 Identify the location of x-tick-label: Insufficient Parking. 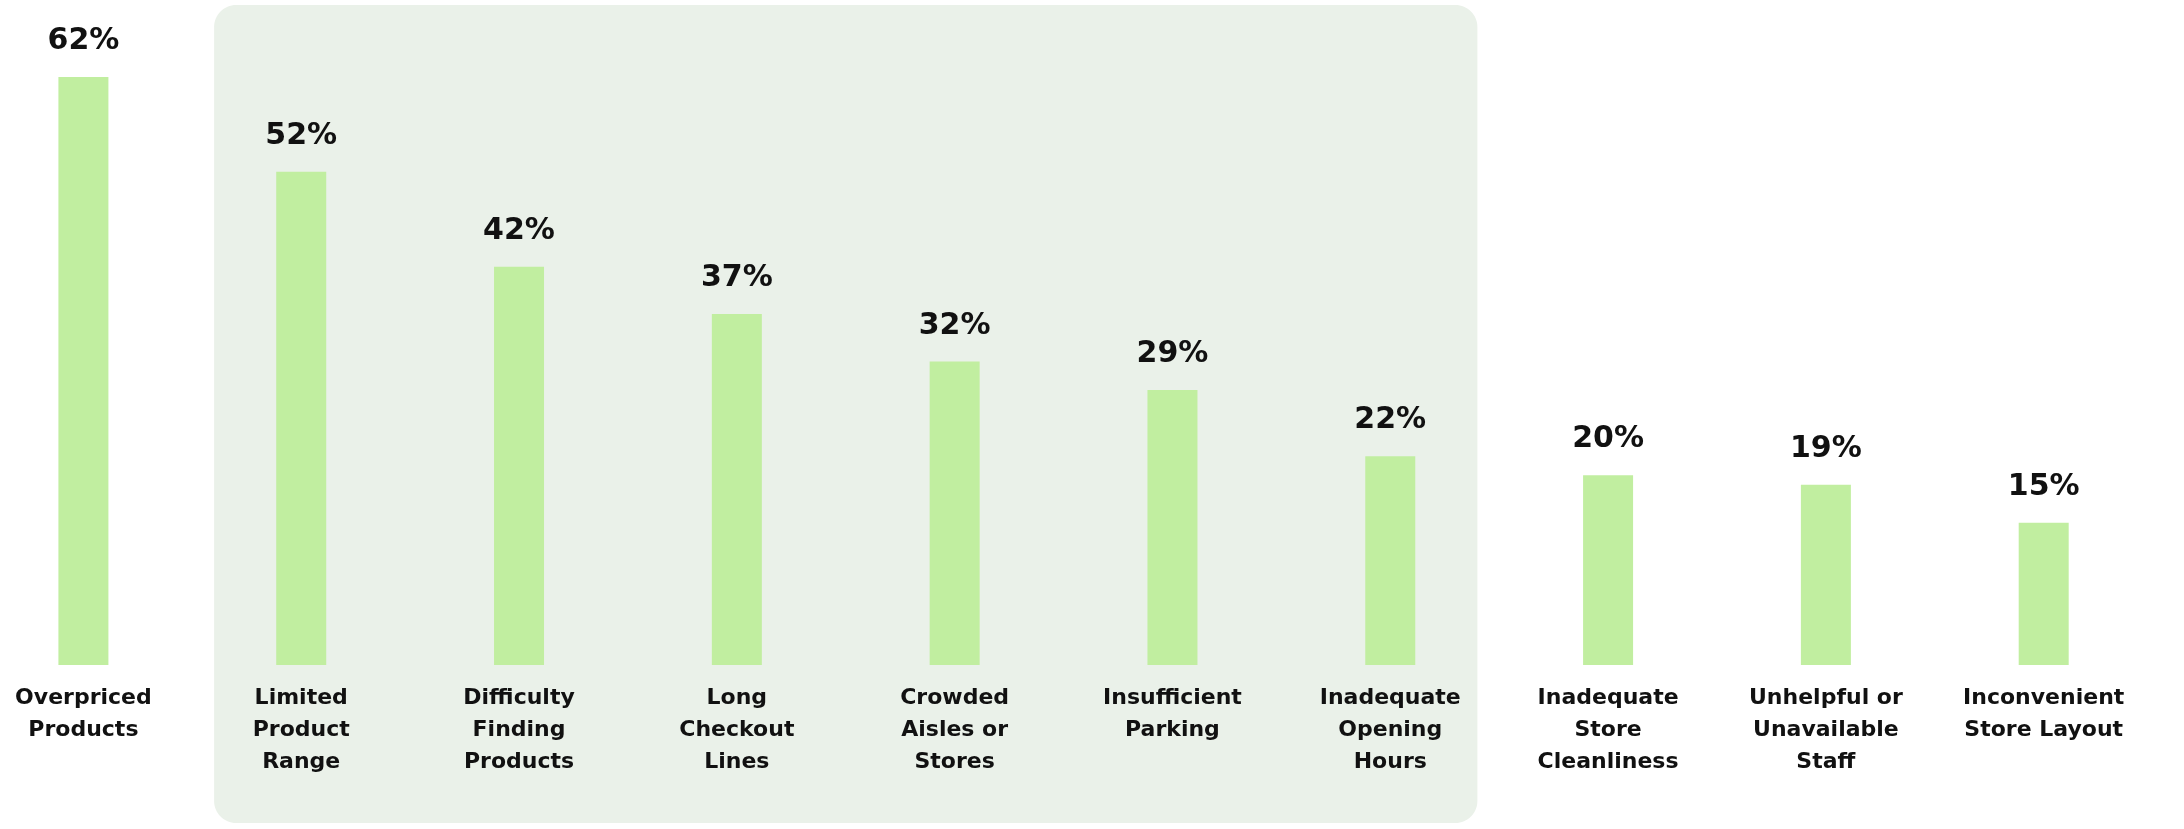
(1173, 712).